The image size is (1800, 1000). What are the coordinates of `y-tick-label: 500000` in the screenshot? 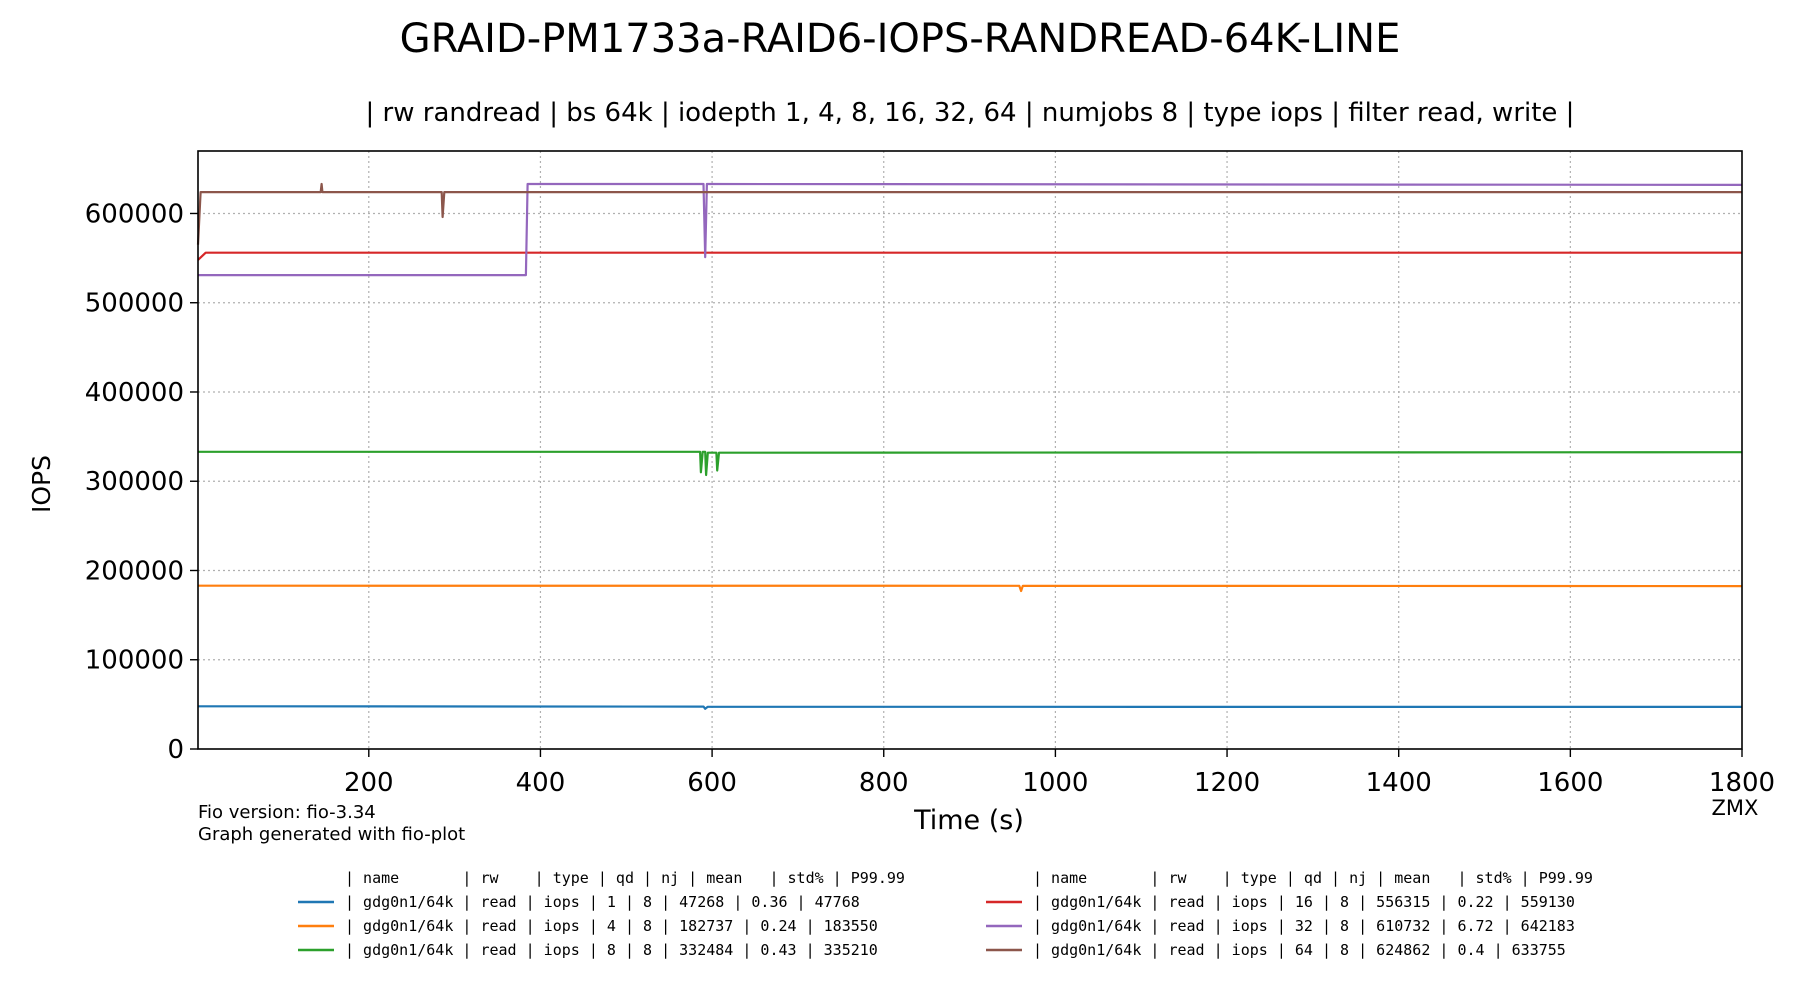 It's located at (134, 304).